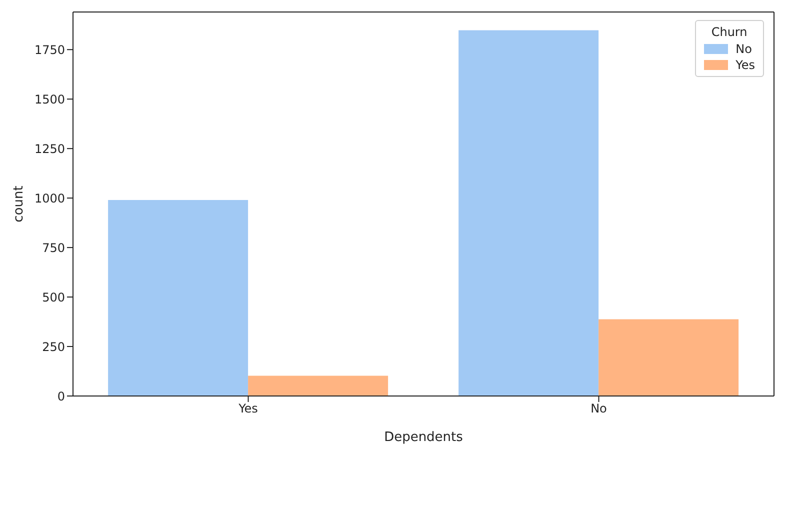  I want to click on y-axis-title: count, so click(19, 204).